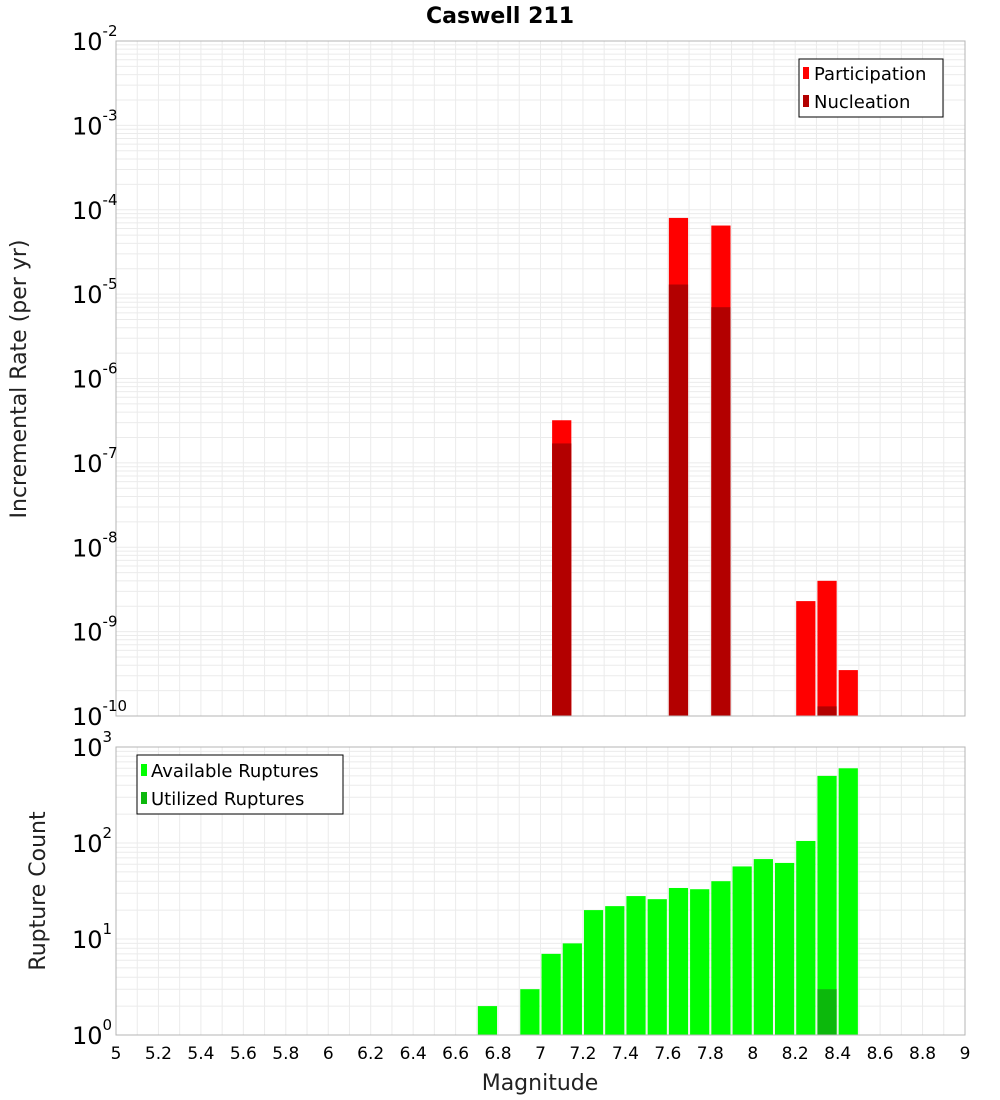 Image resolution: width=1000 pixels, height=1100 pixels. I want to click on x-tick-label: 8, so click(752, 1054).